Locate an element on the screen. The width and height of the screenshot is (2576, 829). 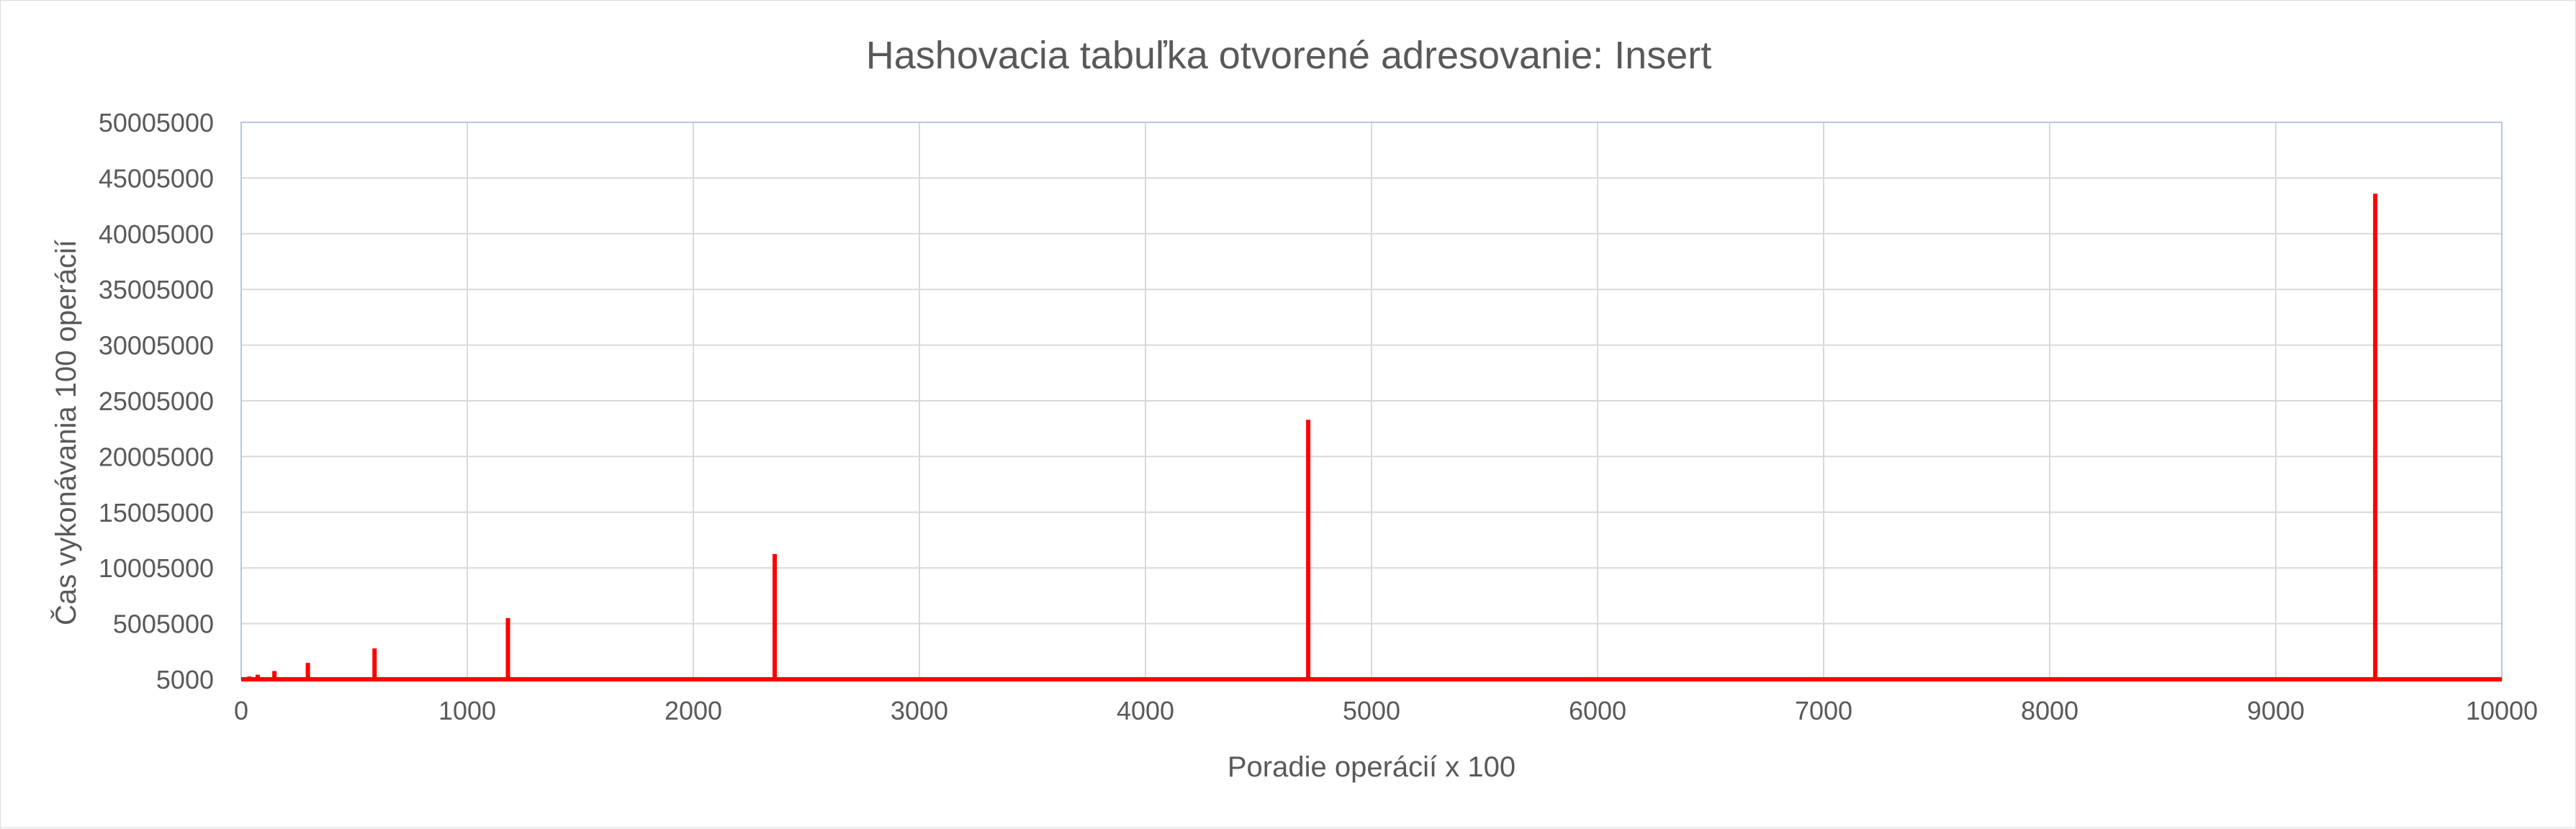
y-tick-label: 25005000 is located at coordinates (156, 401).